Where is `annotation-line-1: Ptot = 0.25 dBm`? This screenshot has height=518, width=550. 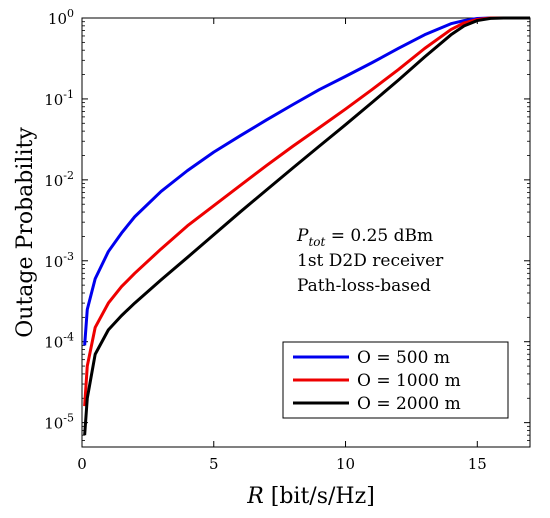
annotation-line-1: Ptot = 0.25 dBm is located at coordinates (364, 237).